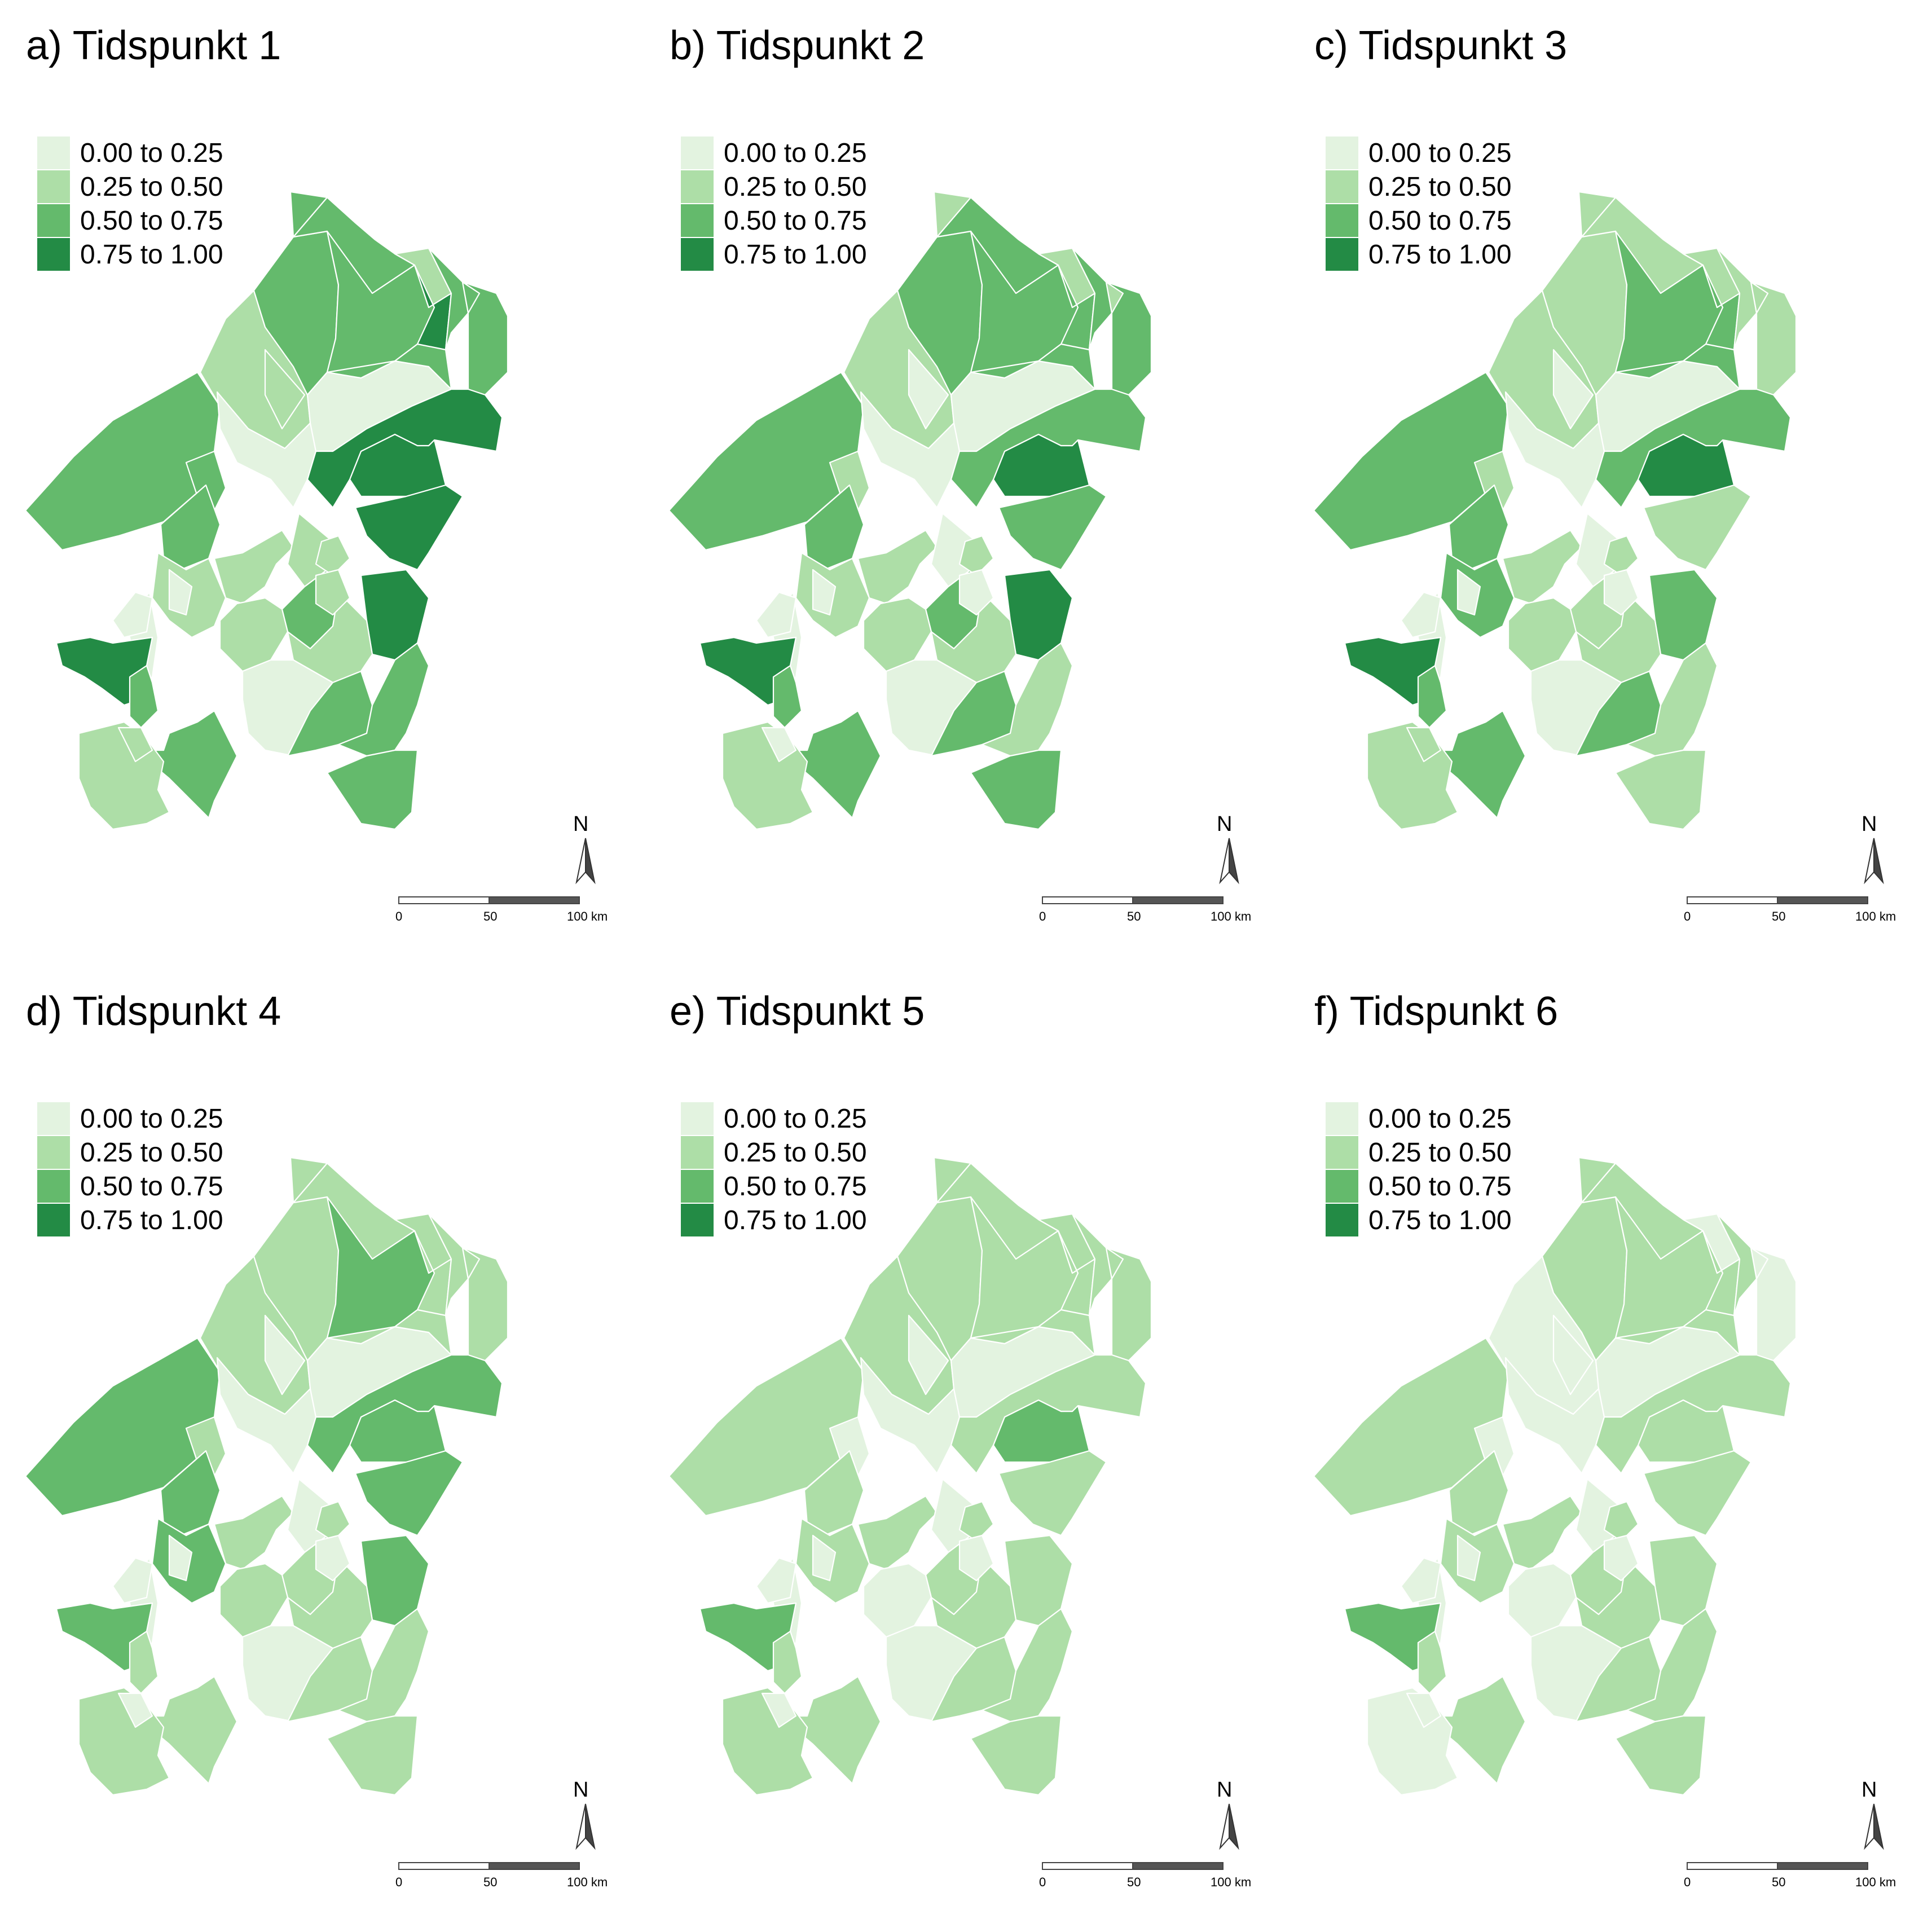  Describe the element at coordinates (797, 45) in the screenshot. I see `panel-title: b) Tidspunkt 2` at that location.